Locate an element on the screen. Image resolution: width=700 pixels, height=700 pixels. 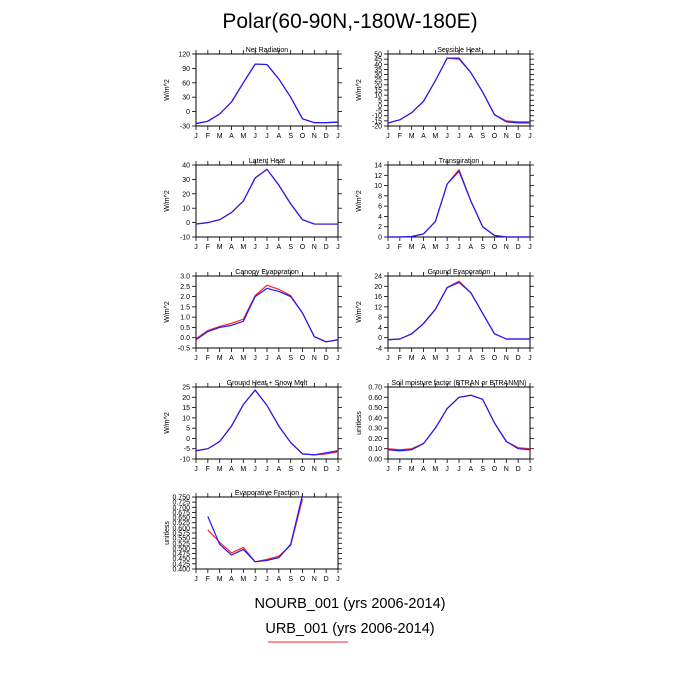
y-tick-label: 8 is located at coordinates (380, 318).